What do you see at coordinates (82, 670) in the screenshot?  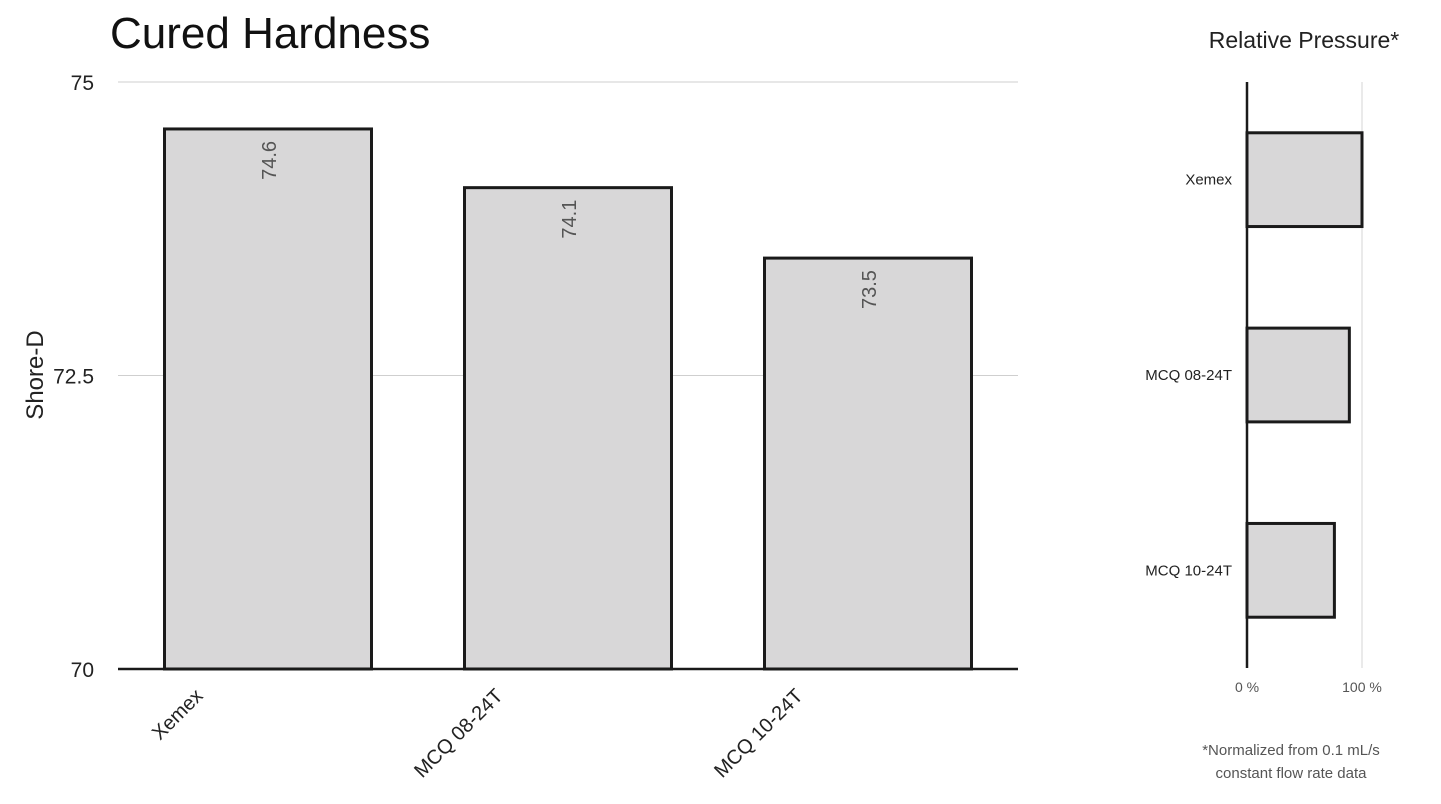 I see `y-tick-label: 70` at bounding box center [82, 670].